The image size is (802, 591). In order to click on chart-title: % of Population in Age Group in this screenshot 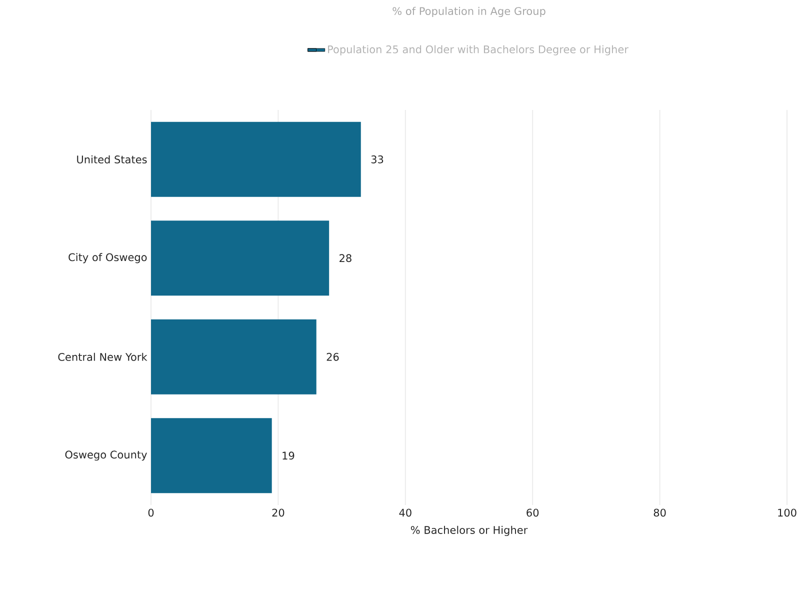, I will do `click(469, 12)`.